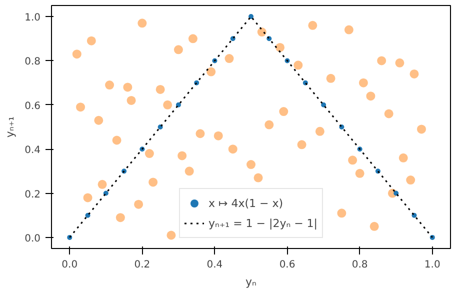 This screenshot has width=459, height=295. What do you see at coordinates (246, 203) in the screenshot?
I see `legend-label: x ↦ 4x(1 − x)` at bounding box center [246, 203].